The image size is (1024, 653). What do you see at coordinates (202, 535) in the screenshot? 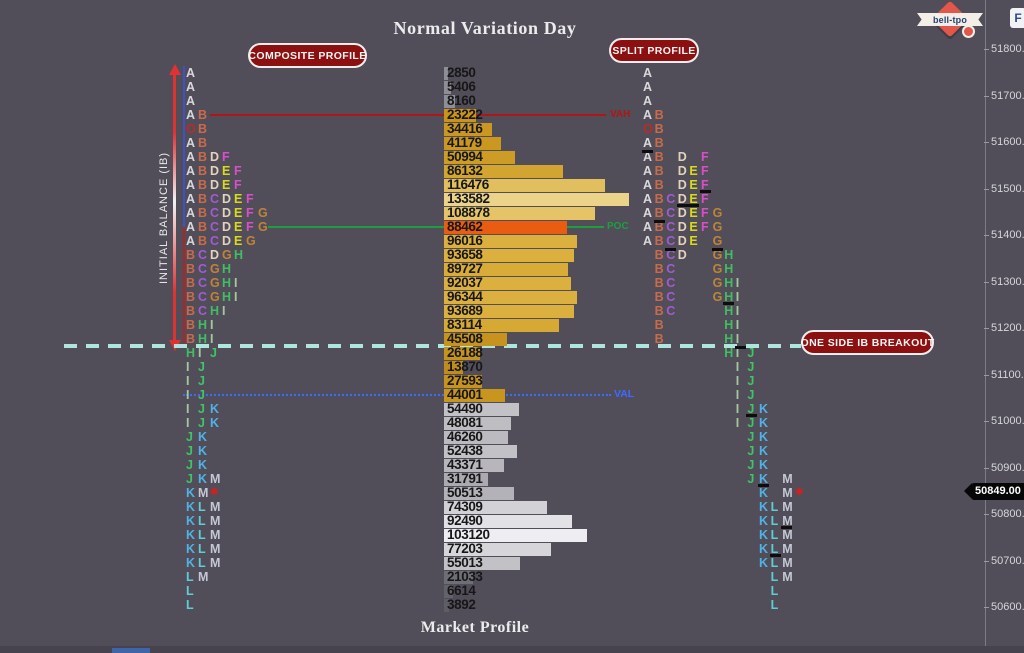
I see `tpo-letter-composite: L` at bounding box center [202, 535].